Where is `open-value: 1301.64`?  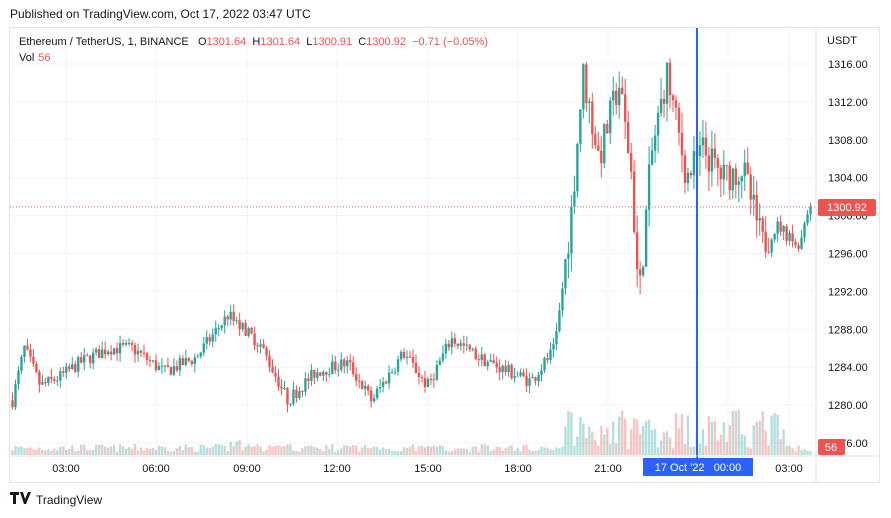 open-value: 1301.64 is located at coordinates (226, 42).